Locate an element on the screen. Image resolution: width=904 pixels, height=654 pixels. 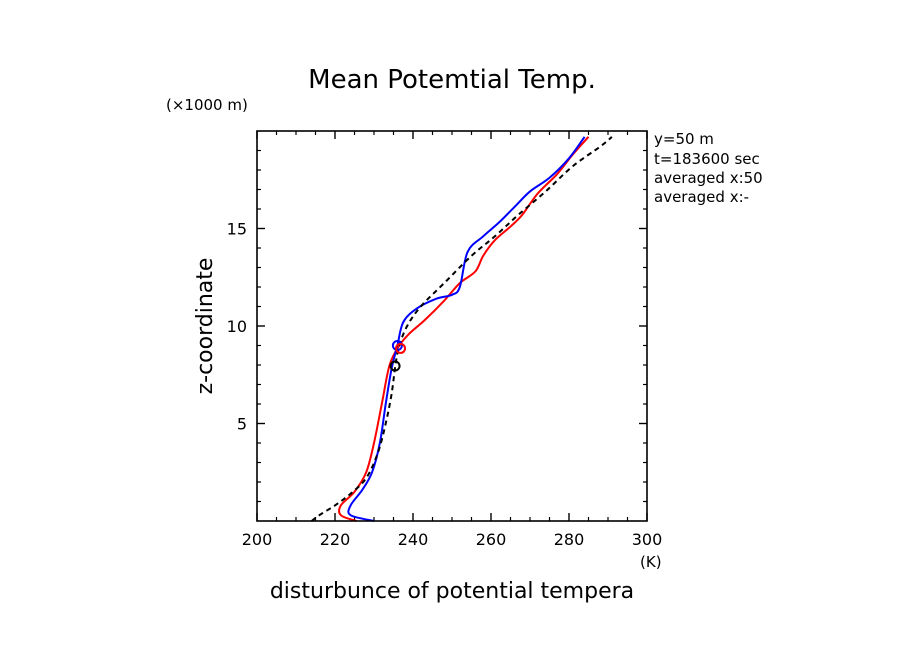
y-tick-label: 15 is located at coordinates (237, 229).